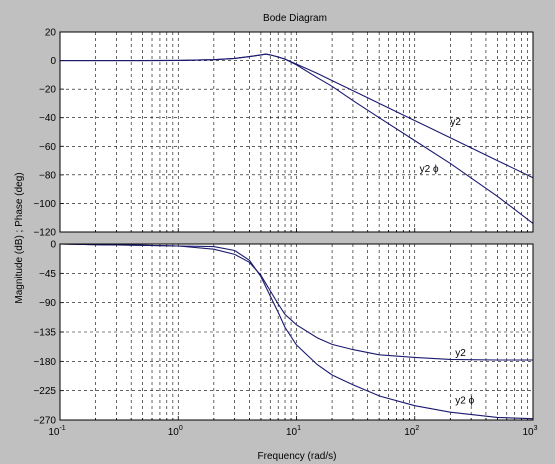  I want to click on mag-y-tick-label: −80, so click(47, 175).